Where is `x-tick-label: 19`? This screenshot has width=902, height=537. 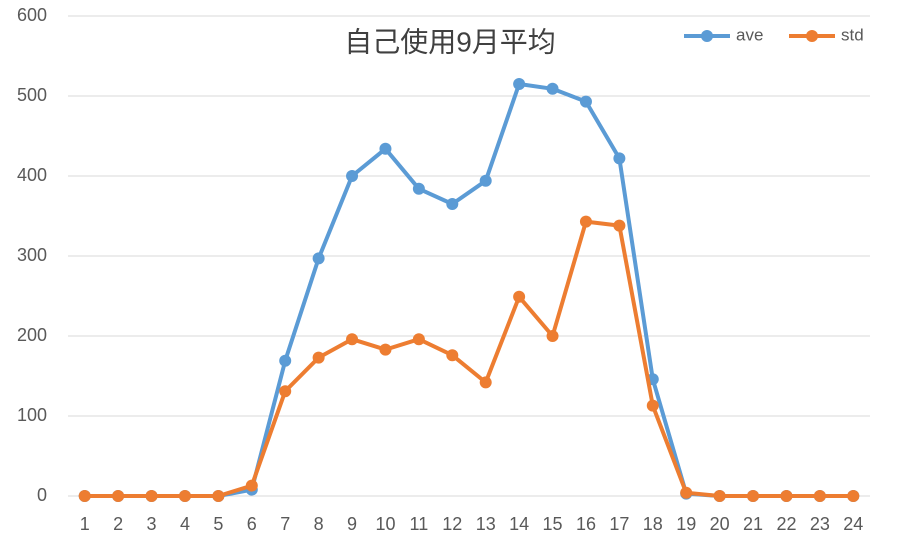
x-tick-label: 19 is located at coordinates (686, 524).